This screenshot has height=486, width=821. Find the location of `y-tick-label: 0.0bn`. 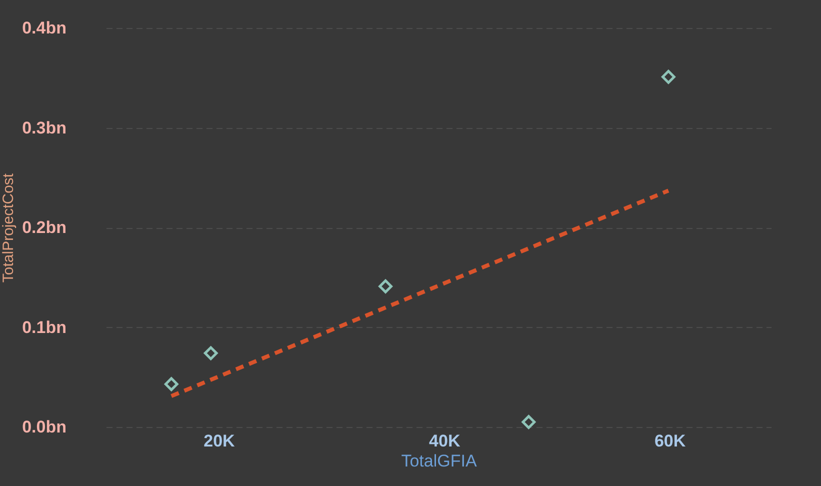

y-tick-label: 0.0bn is located at coordinates (44, 427).